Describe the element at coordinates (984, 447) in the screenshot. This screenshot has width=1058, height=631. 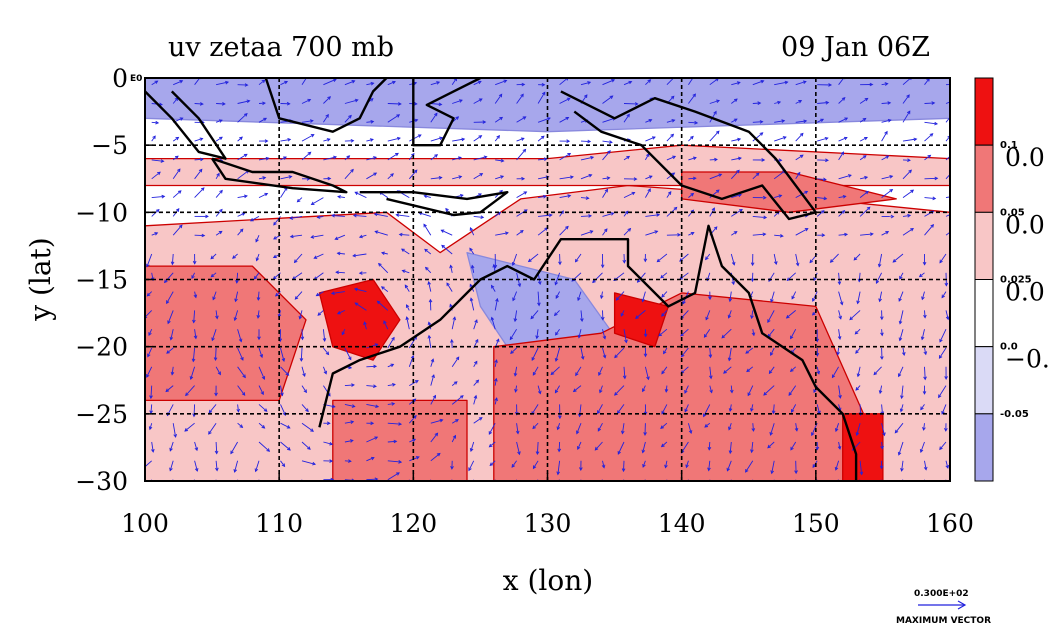
I see `colorbar-swatch` at that location.